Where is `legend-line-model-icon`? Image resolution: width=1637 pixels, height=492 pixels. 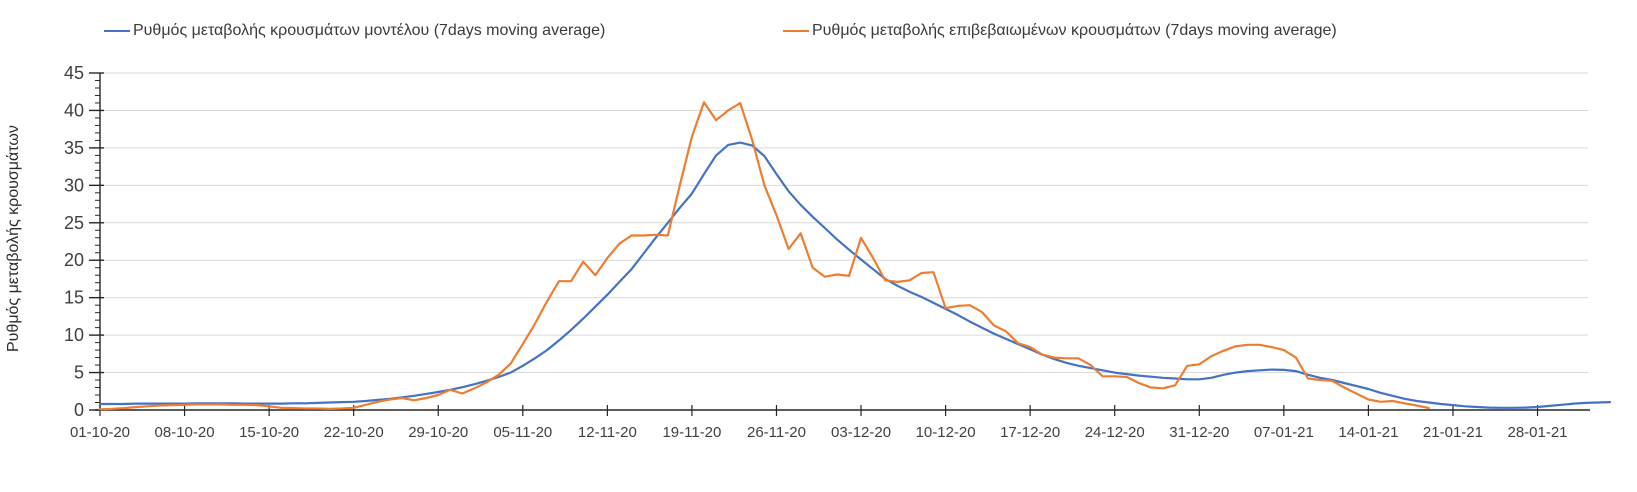
legend-line-model-icon is located at coordinates (117, 31).